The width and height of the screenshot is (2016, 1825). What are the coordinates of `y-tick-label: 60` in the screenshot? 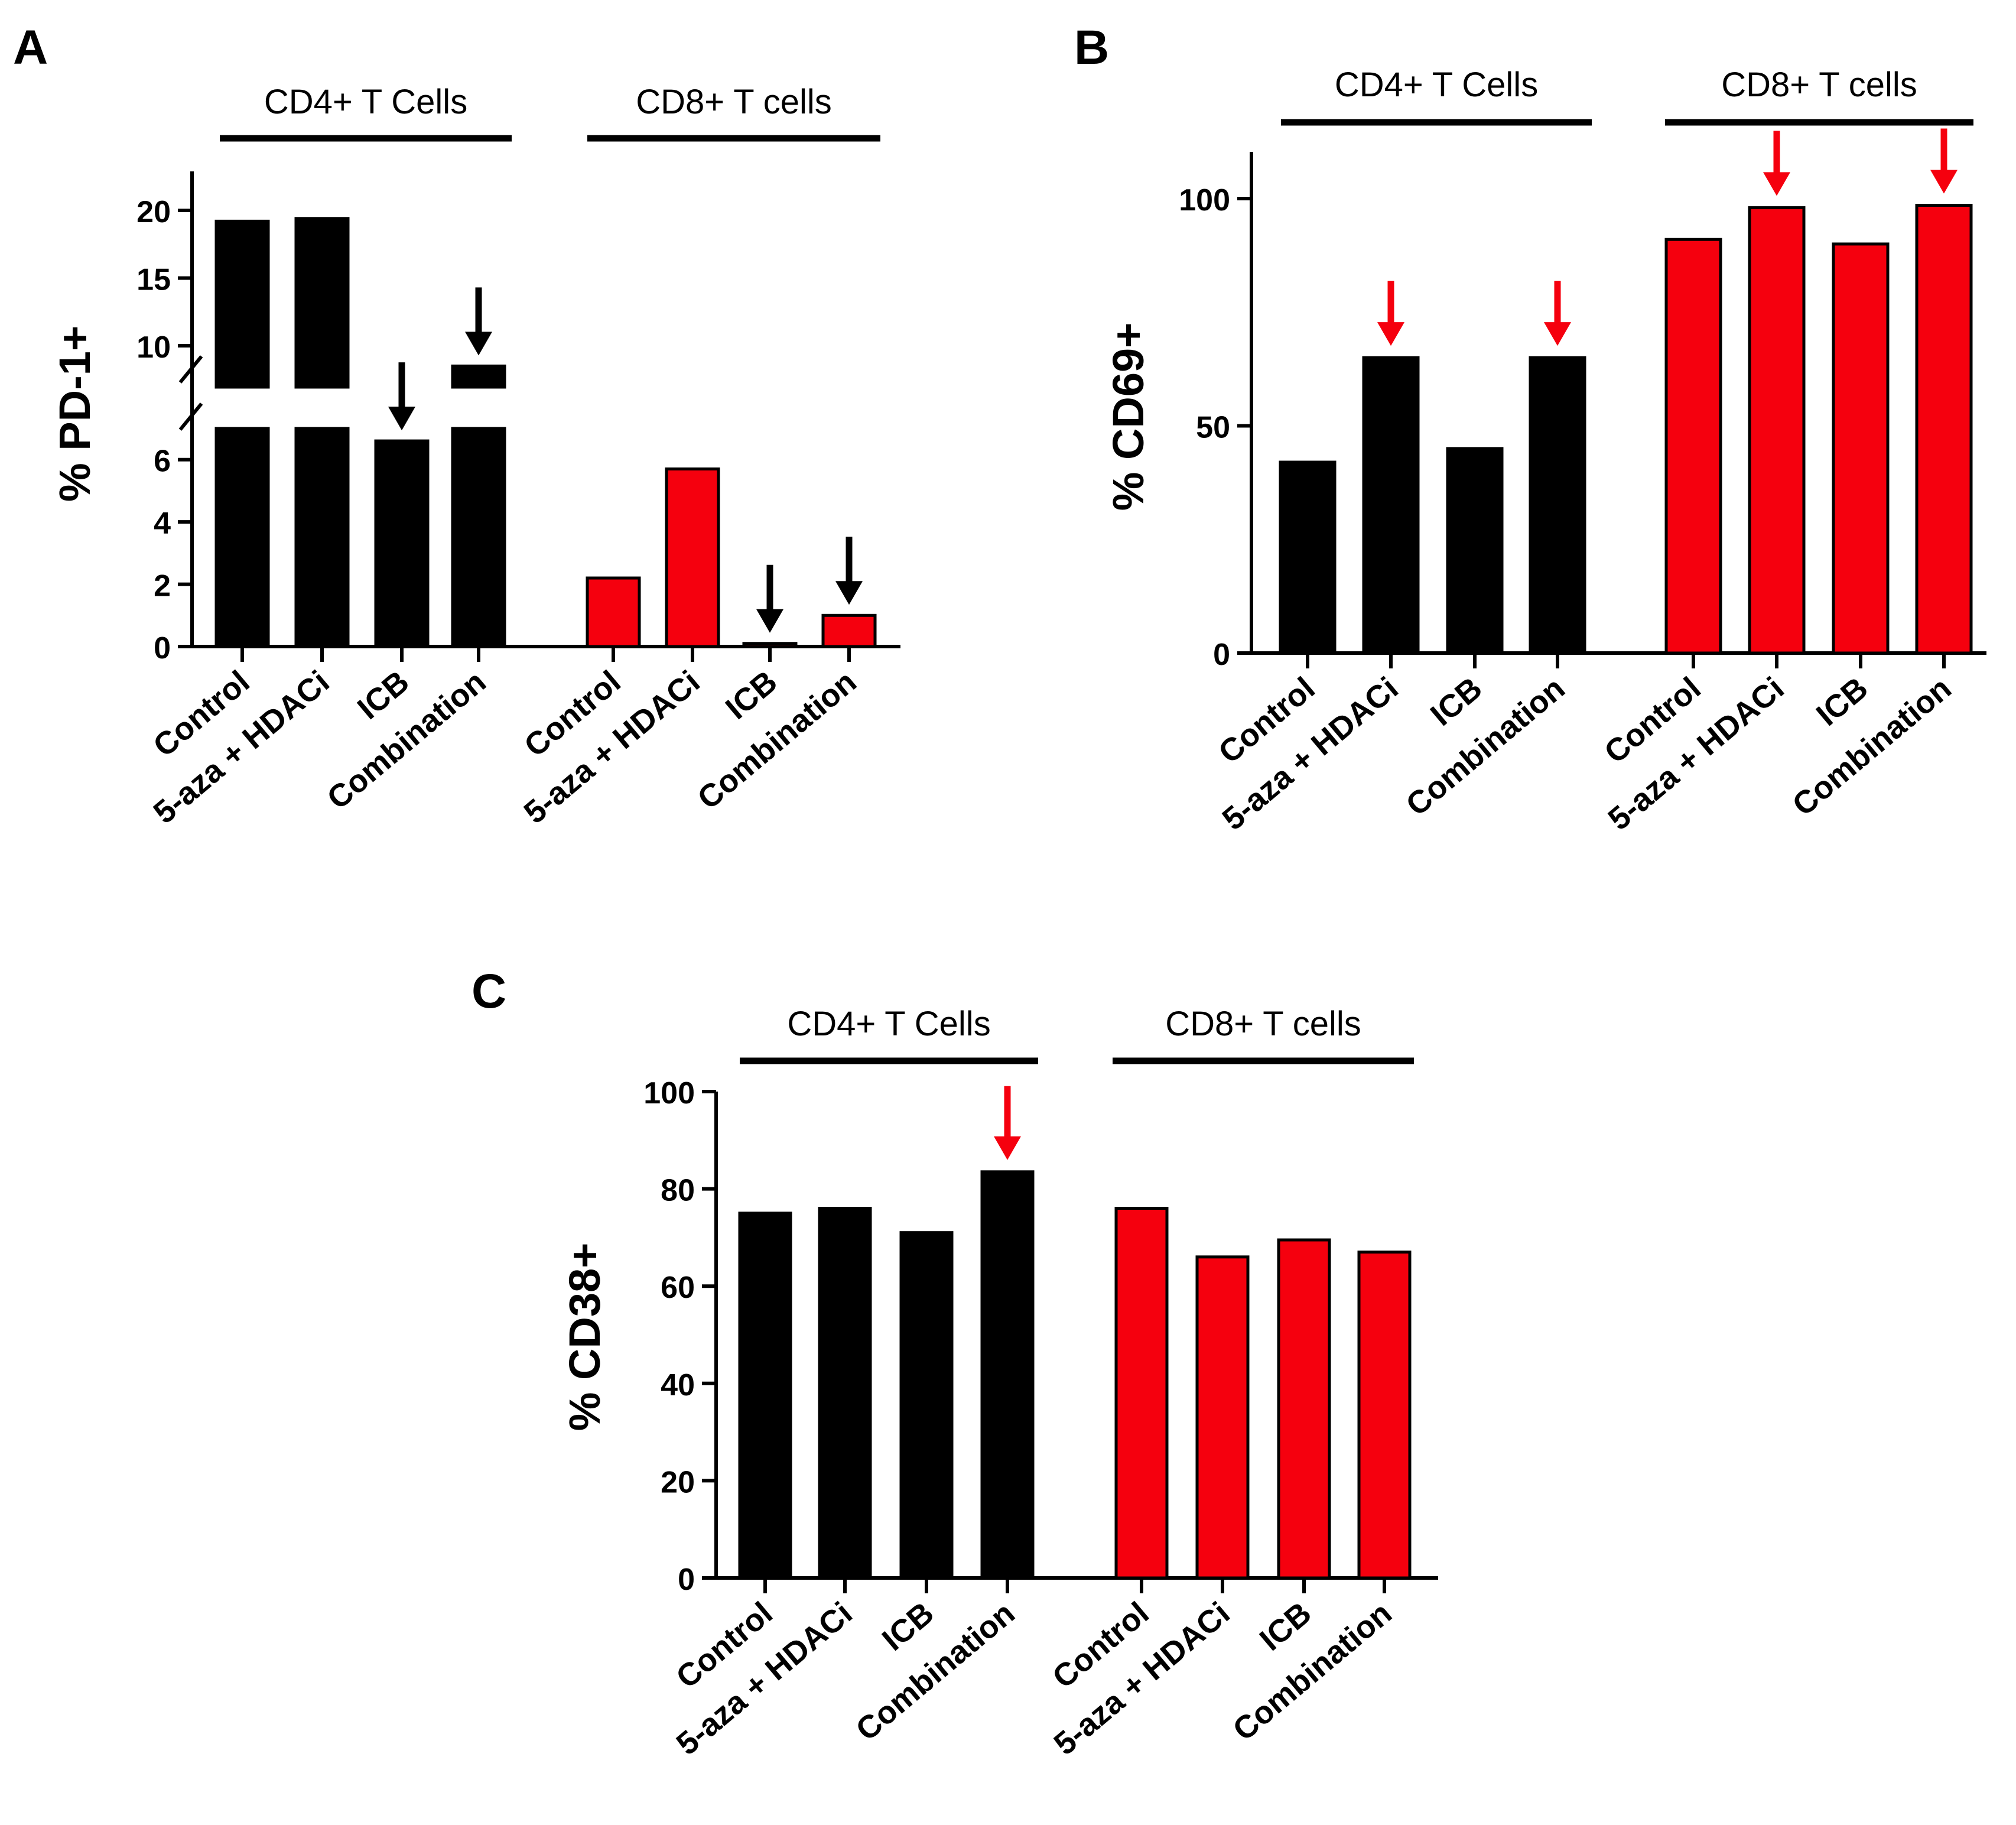 It's located at (678, 1288).